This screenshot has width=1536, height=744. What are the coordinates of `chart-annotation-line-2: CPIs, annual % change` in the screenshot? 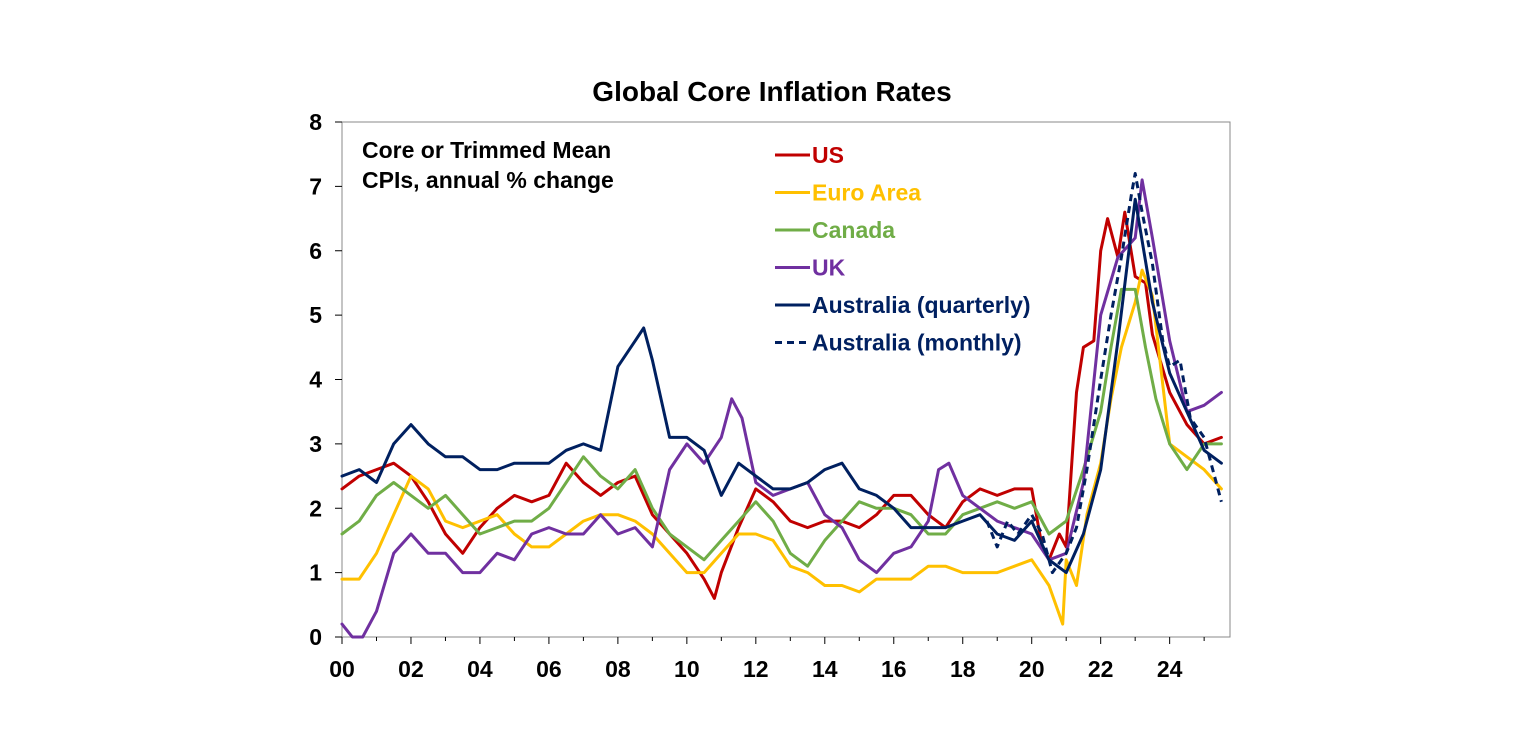 It's located at (488, 180).